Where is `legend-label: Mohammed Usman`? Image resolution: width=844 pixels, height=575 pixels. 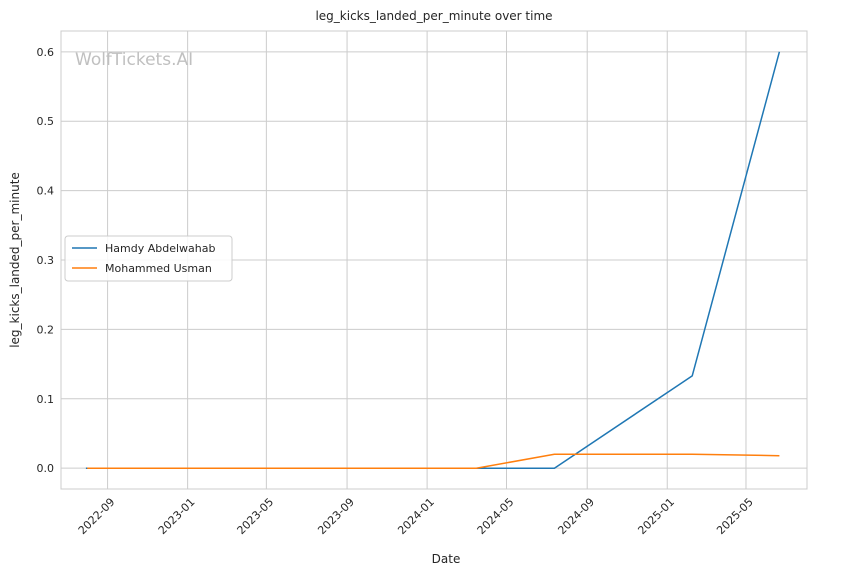
legend-label: Mohammed Usman is located at coordinates (158, 268).